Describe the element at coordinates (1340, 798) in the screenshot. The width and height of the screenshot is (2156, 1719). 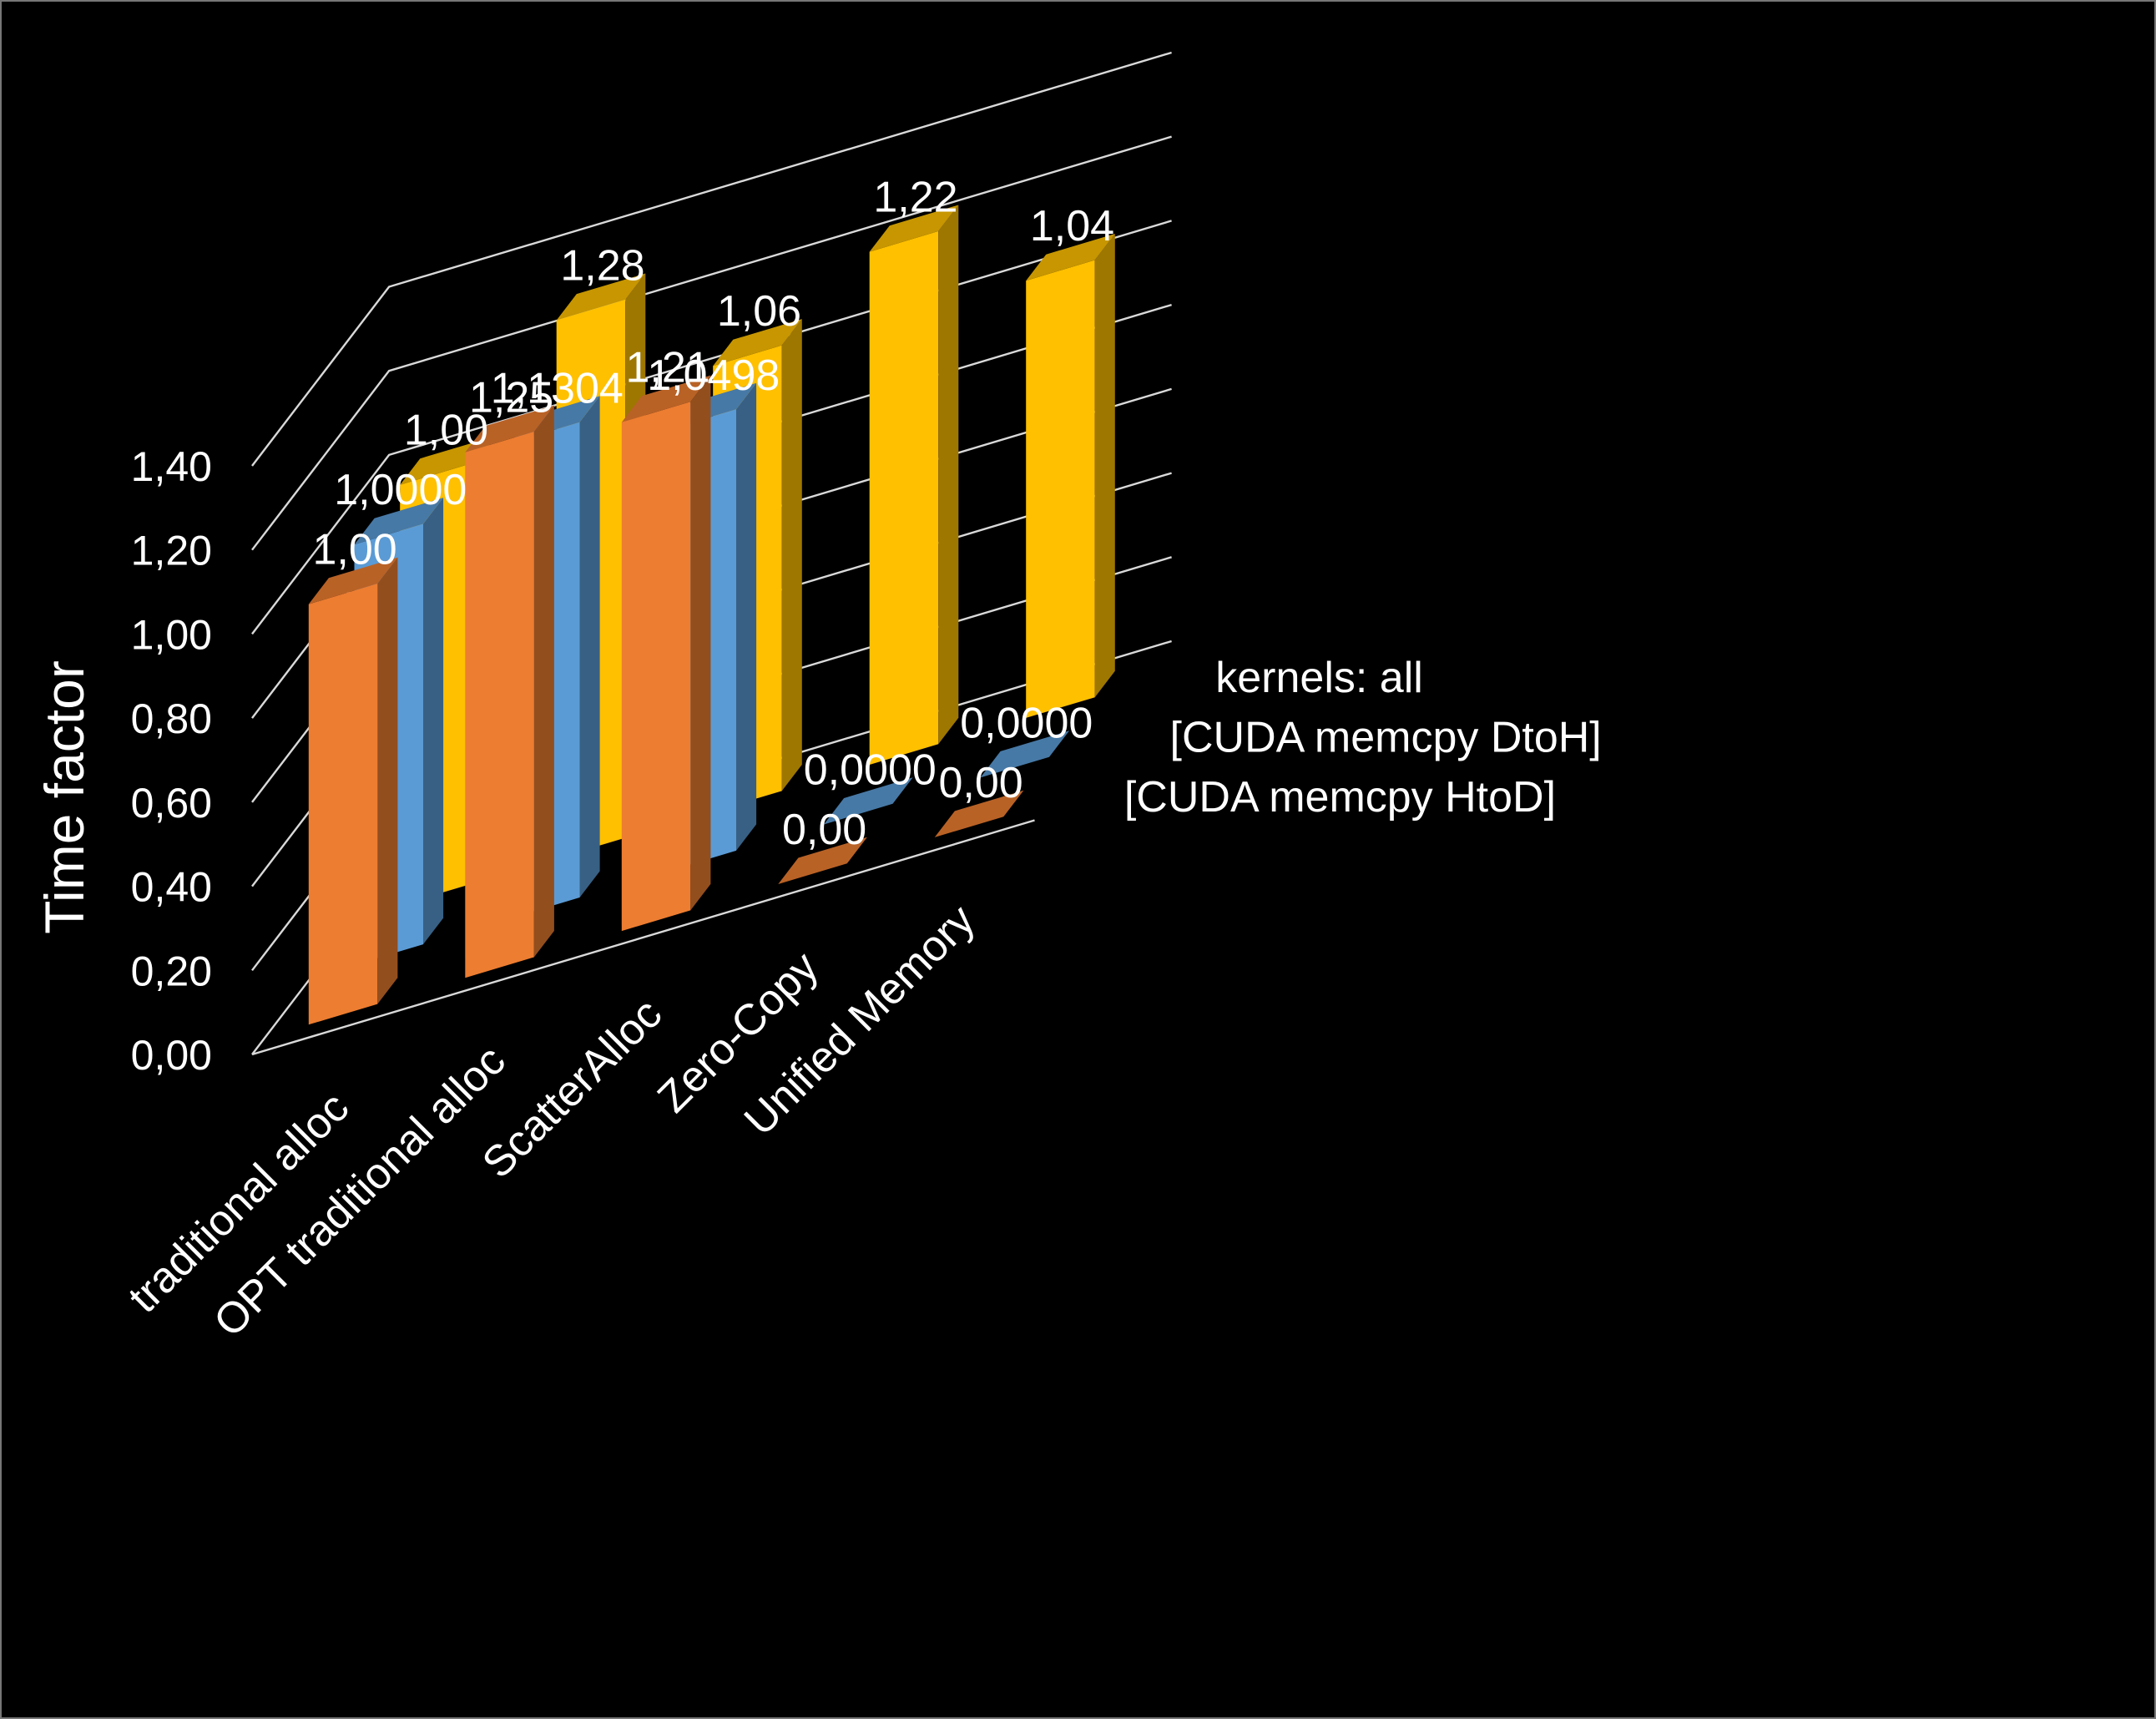
I see `series-label: [CUDA memcpy HtoD]` at that location.